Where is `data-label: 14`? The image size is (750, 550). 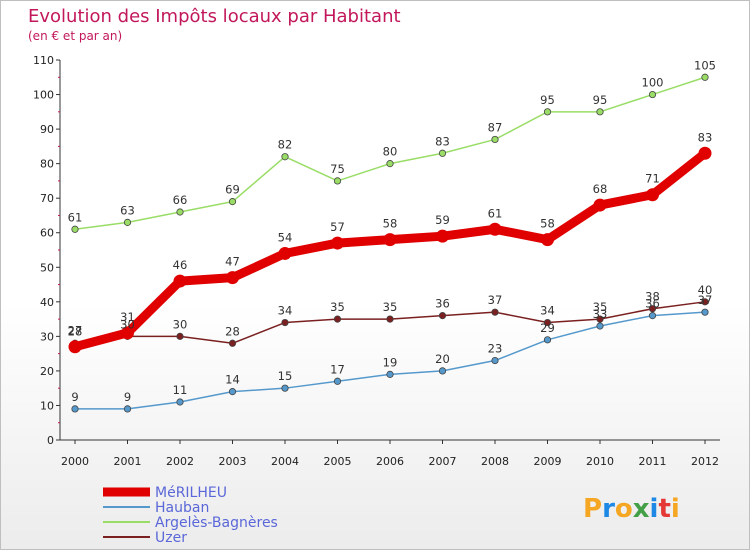 data-label: 14 is located at coordinates (232, 380).